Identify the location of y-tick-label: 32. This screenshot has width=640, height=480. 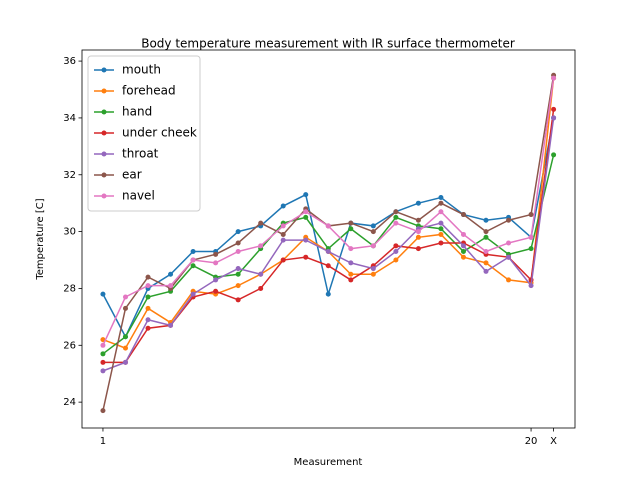
(69, 175).